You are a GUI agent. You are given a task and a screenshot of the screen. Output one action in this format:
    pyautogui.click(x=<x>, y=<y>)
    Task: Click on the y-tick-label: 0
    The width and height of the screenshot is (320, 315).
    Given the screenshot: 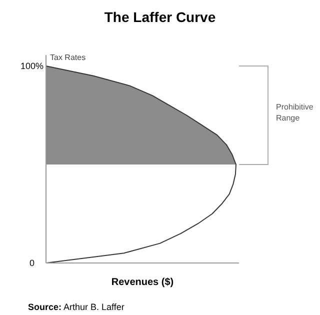 What is the action you would take?
    pyautogui.click(x=32, y=263)
    